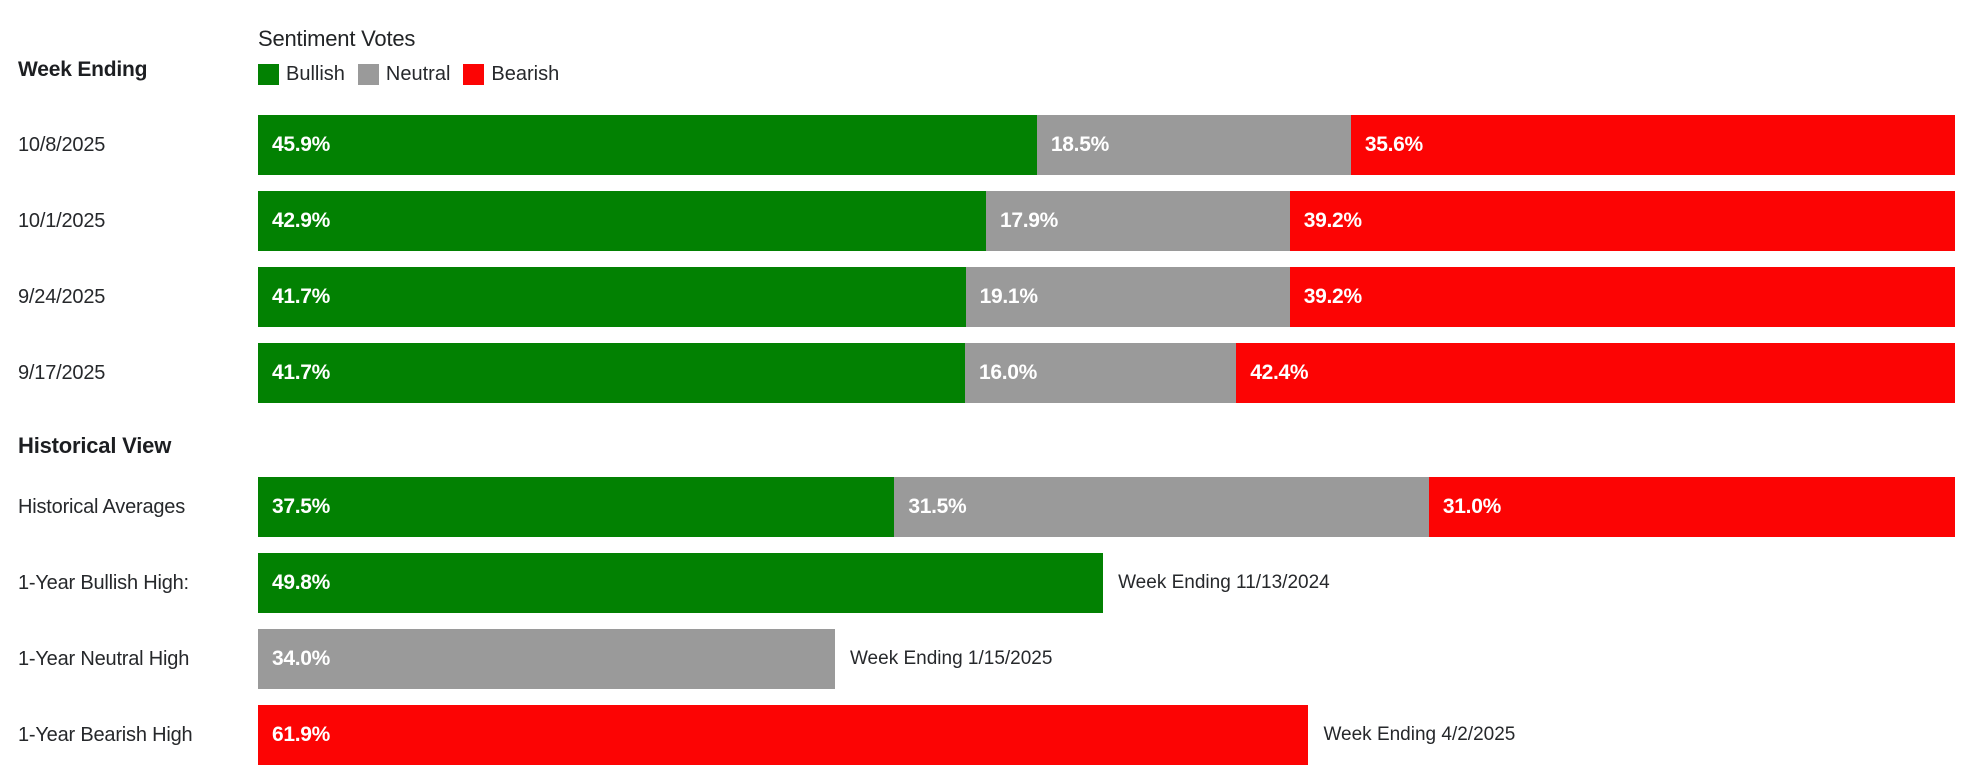  What do you see at coordinates (62, 296) in the screenshot?
I see `week-ending-date: 9/24/2025` at bounding box center [62, 296].